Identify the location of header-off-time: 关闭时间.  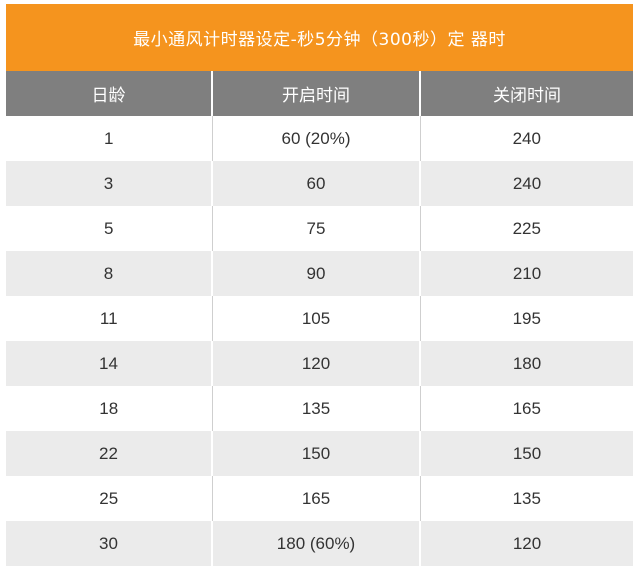
(526, 93).